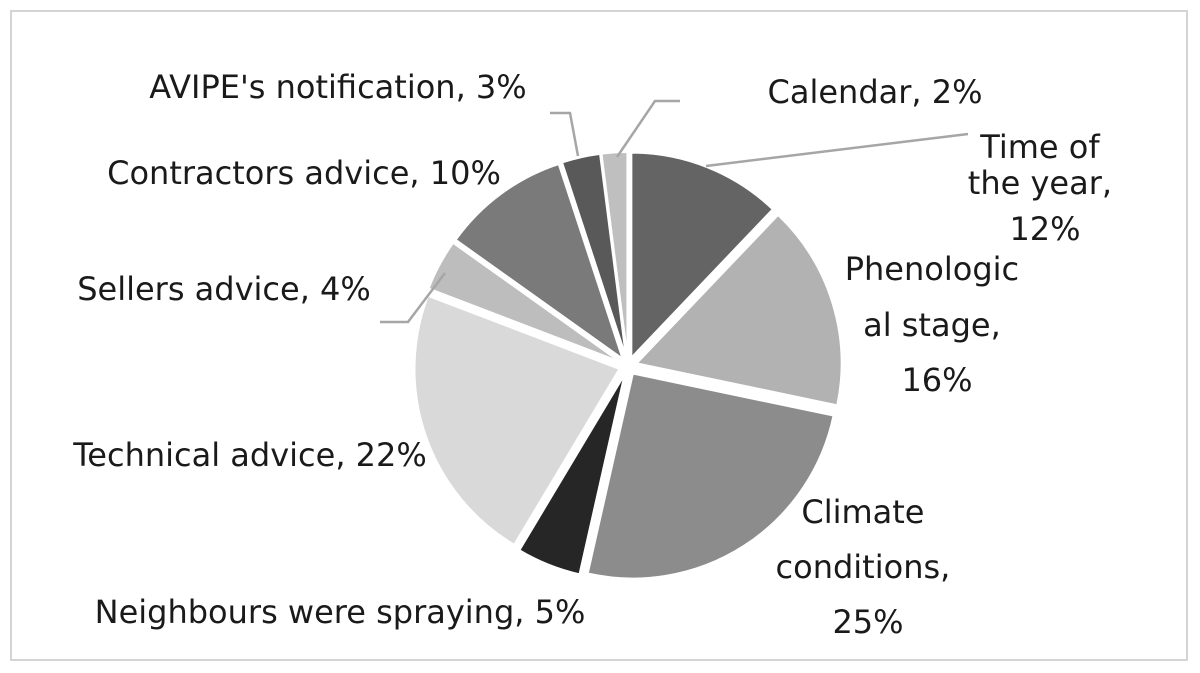  I want to click on leader-line-time-of-year, so click(837, 150).